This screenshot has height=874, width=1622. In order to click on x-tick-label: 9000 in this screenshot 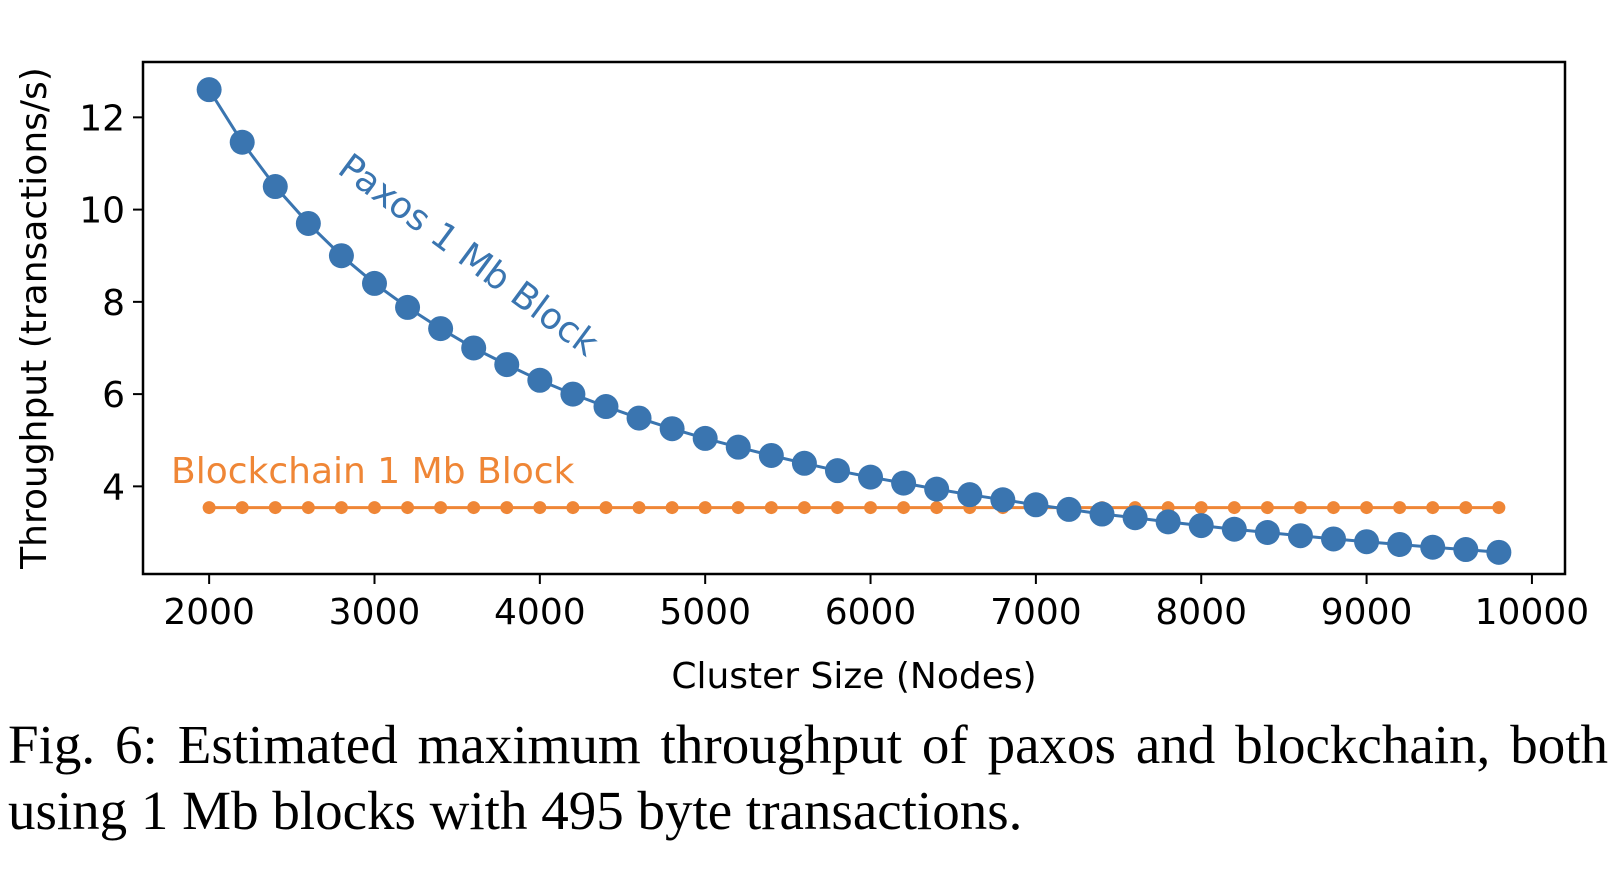, I will do `click(1367, 612)`.